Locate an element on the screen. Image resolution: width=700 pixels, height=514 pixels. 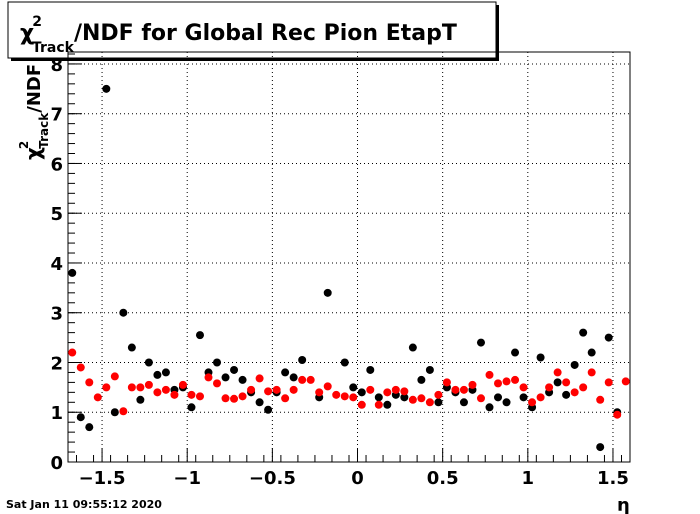
x-tick-label: 0.5 is located at coordinates (443, 478).